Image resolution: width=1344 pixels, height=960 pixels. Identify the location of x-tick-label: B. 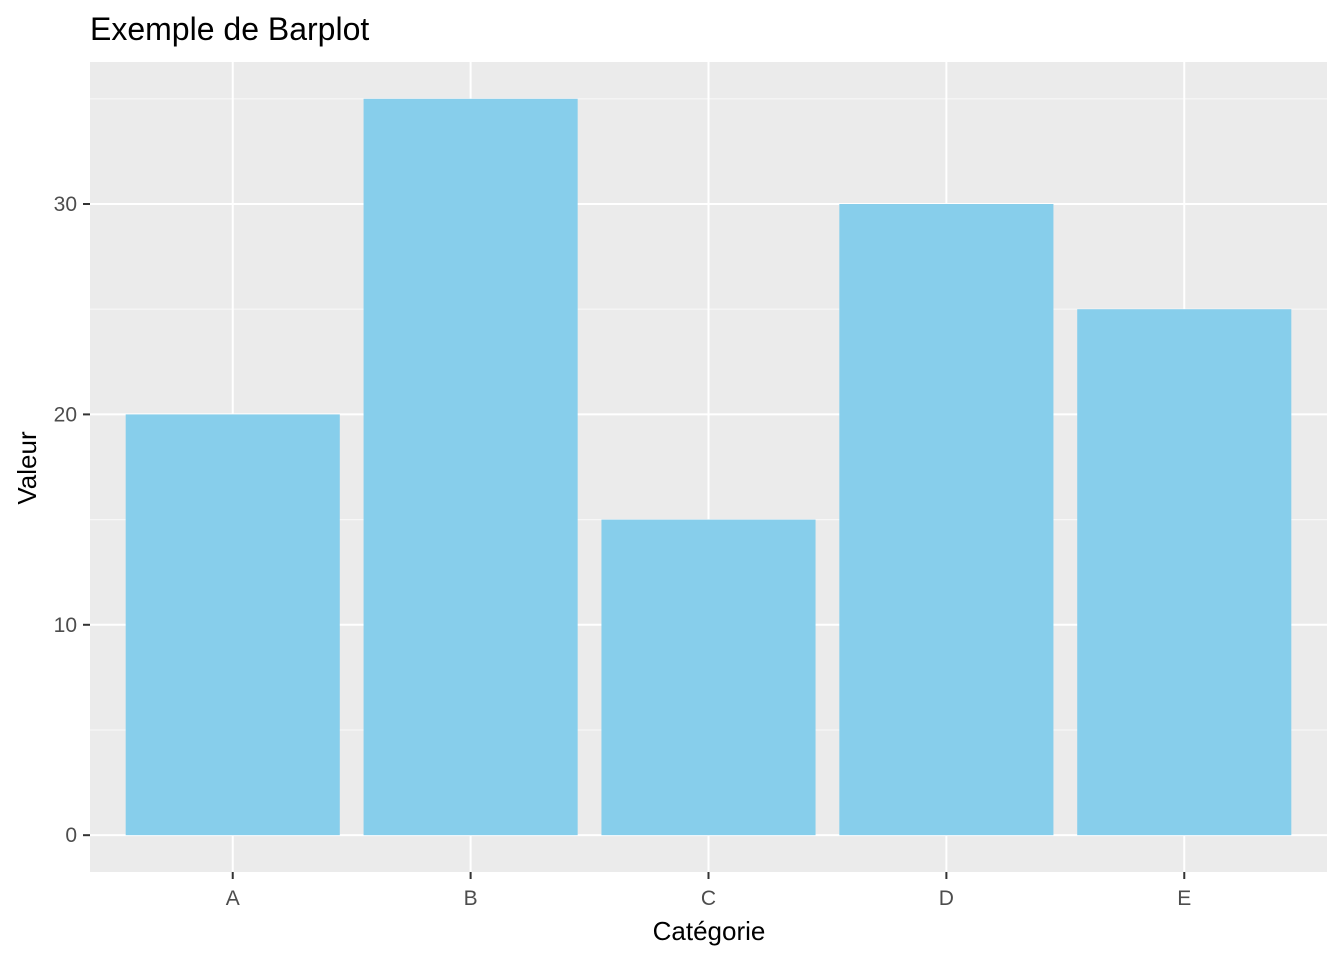
(471, 898).